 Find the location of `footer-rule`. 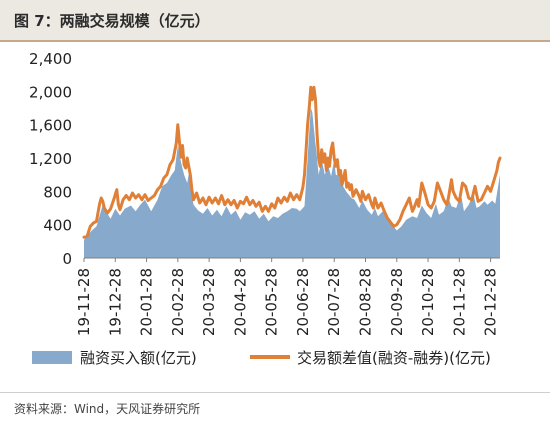

footer-rule is located at coordinates (275, 392).